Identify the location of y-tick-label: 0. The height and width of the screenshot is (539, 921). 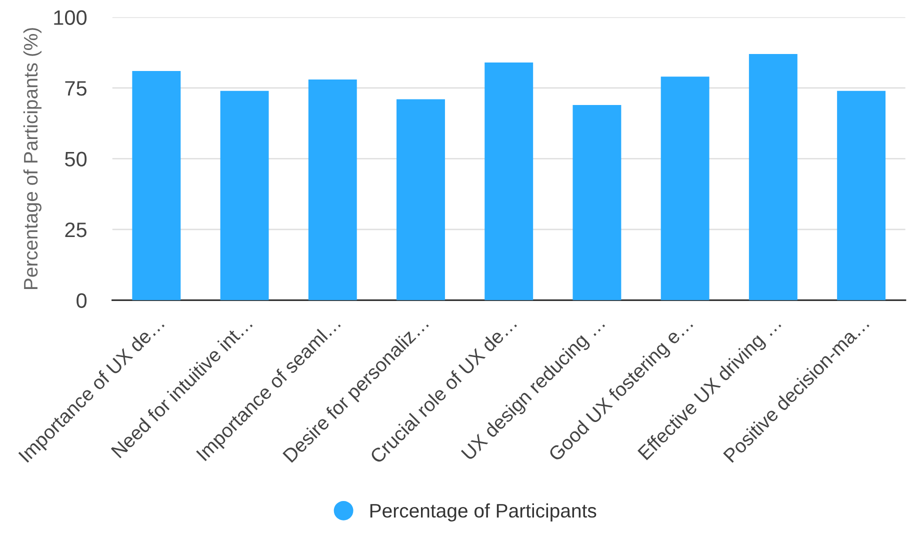
(81, 300).